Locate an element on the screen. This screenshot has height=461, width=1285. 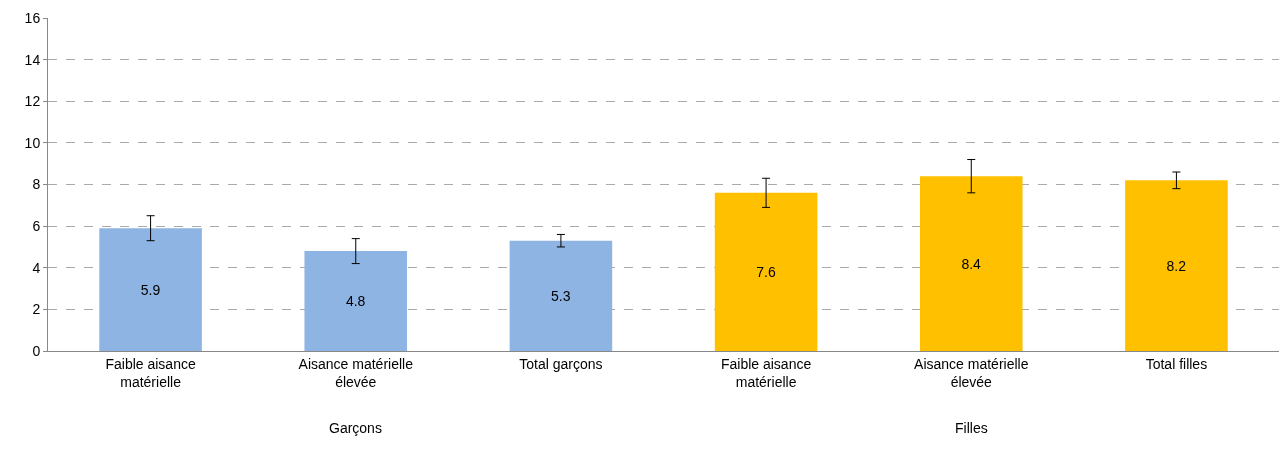
text: Filles is located at coordinates (971, 428).